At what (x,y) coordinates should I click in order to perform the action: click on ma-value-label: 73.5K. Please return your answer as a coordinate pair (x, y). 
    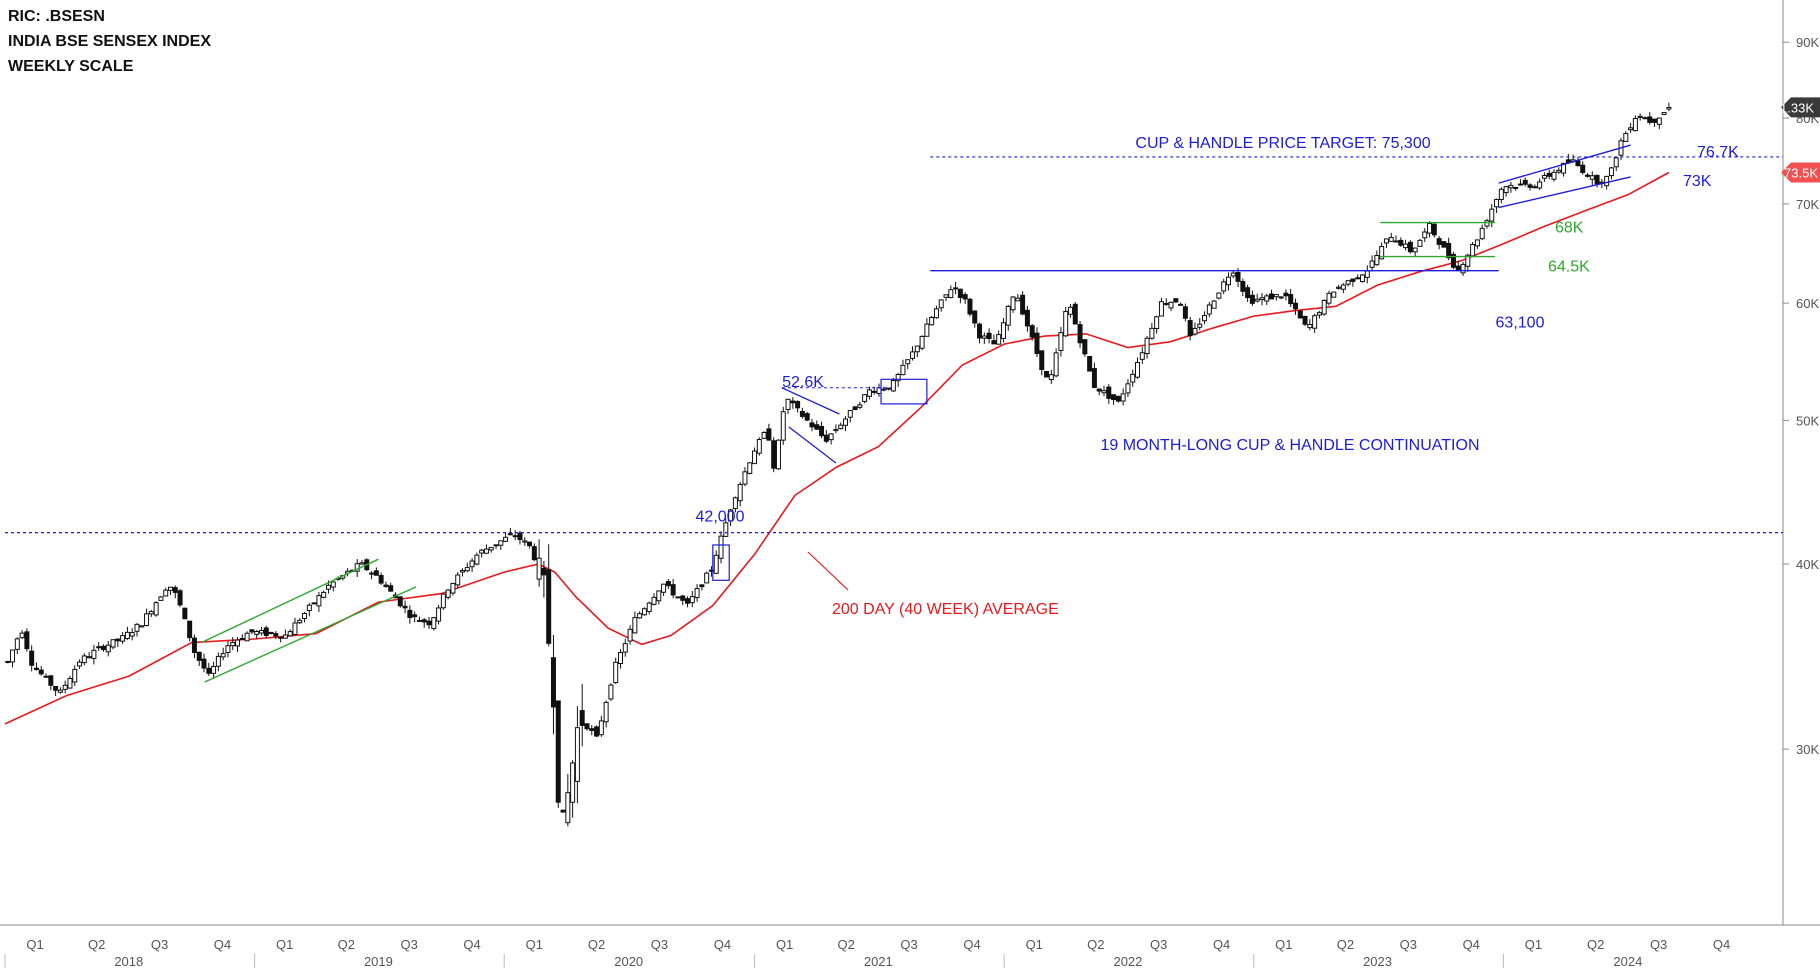
    Looking at the image, I should click on (1801, 173).